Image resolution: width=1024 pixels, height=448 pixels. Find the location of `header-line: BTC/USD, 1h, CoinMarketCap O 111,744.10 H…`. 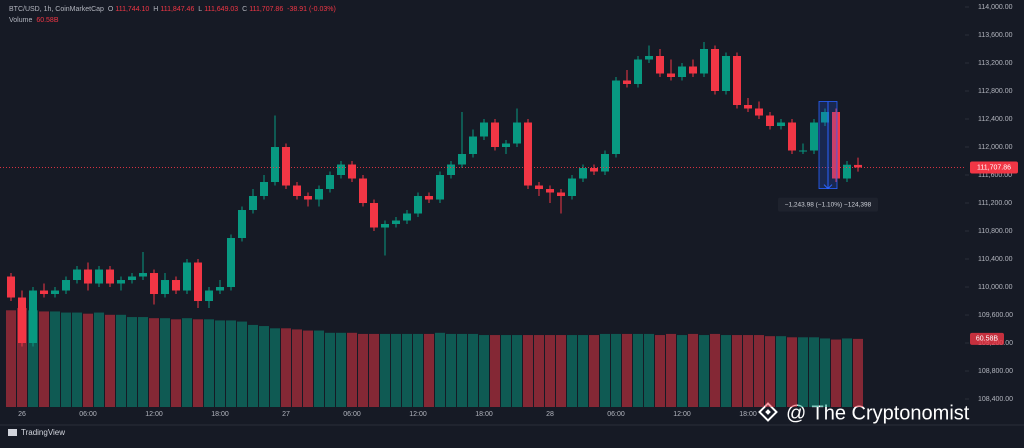

header-line: BTC/USD, 1h, CoinMarketCap O 111,744.10 H… is located at coordinates (173, 9).